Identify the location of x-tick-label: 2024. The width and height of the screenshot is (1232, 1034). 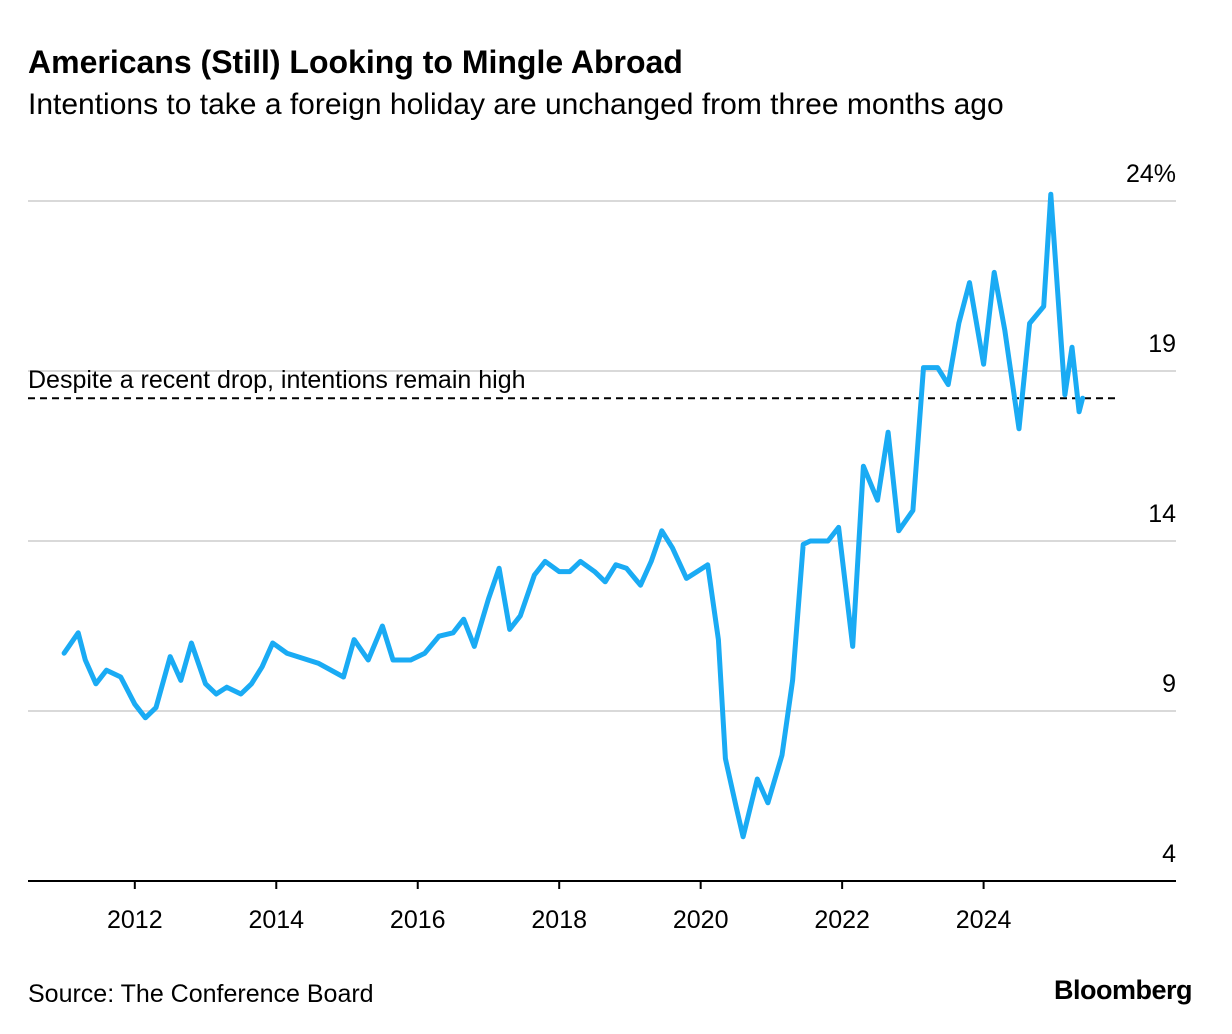
(984, 920).